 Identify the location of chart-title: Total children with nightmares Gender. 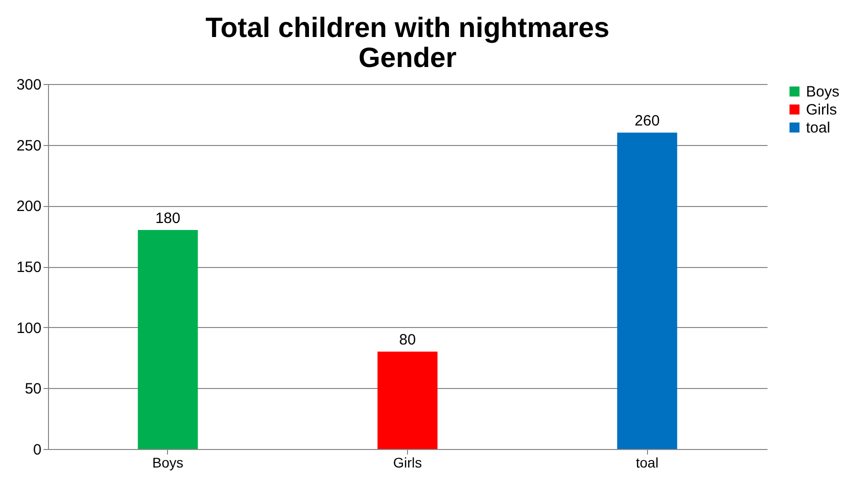
(408, 42).